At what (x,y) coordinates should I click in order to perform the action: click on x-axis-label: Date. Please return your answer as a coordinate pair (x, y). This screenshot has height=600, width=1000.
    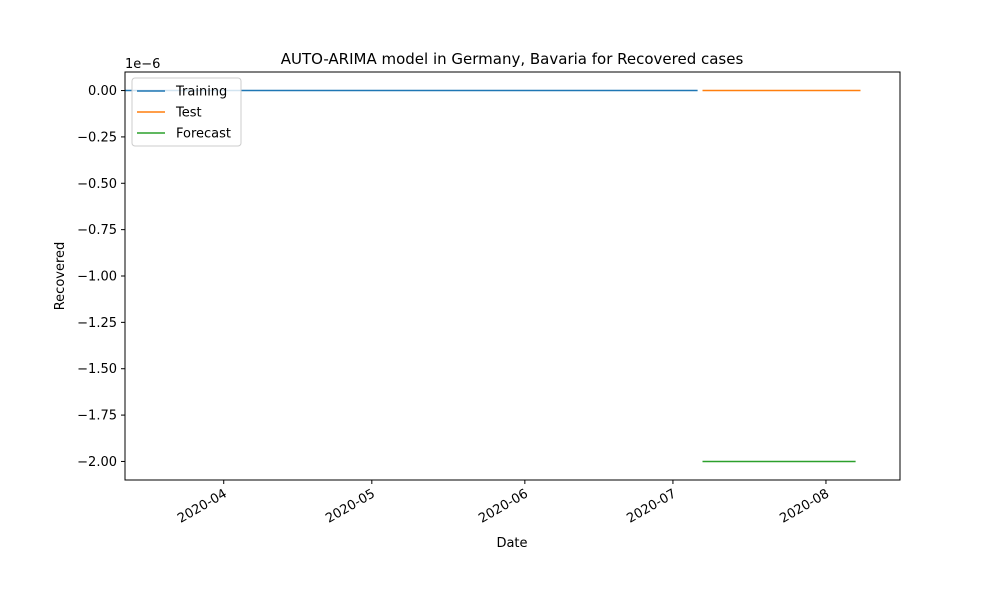
    Looking at the image, I should click on (511, 543).